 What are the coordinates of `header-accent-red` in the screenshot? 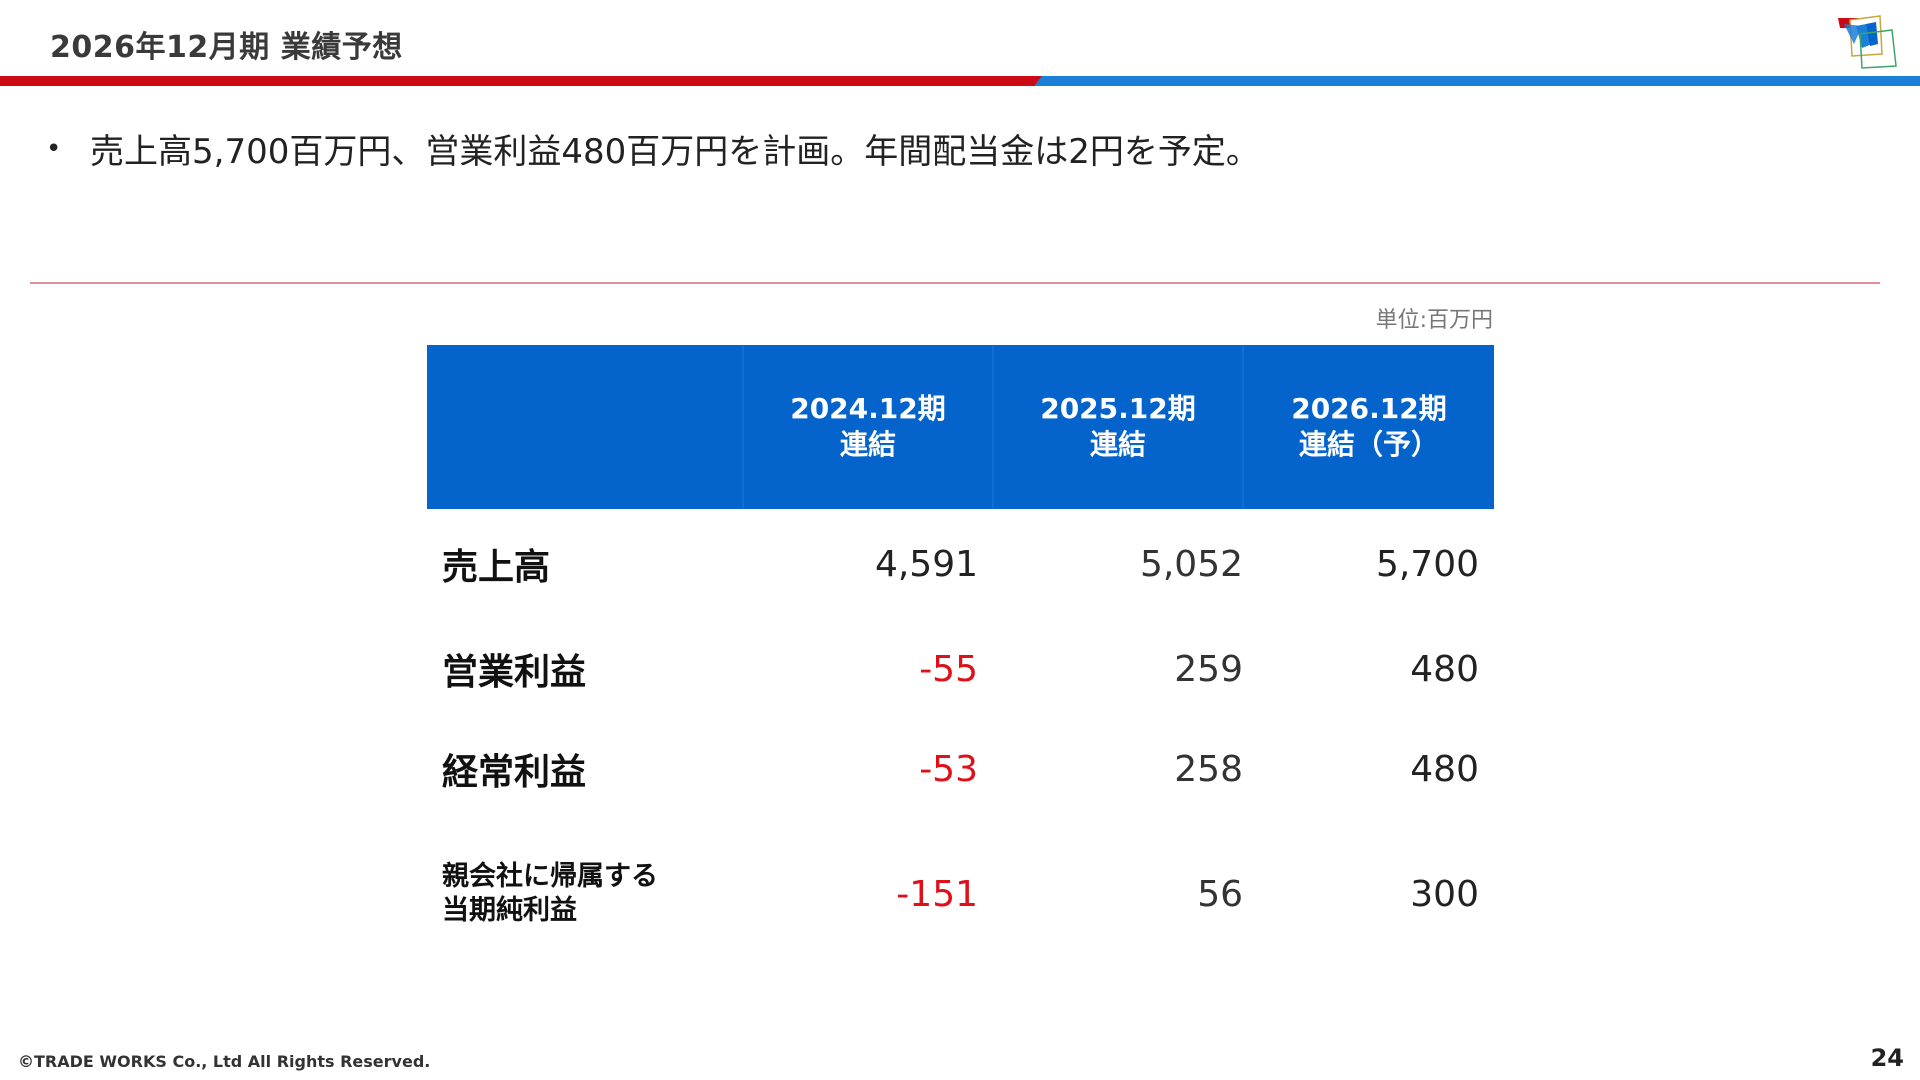 It's located at (521, 81).